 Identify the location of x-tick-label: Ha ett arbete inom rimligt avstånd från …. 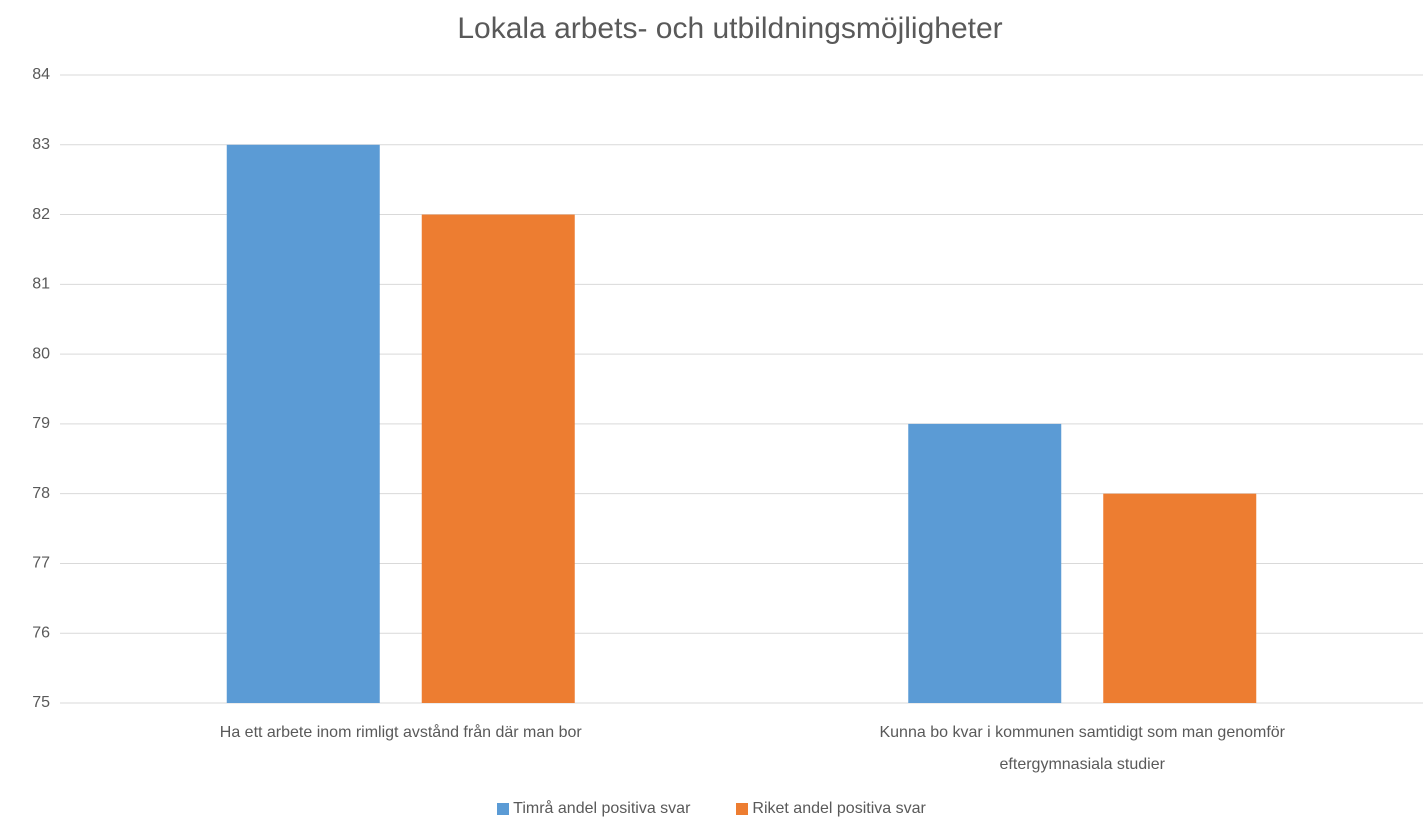
(400, 732).